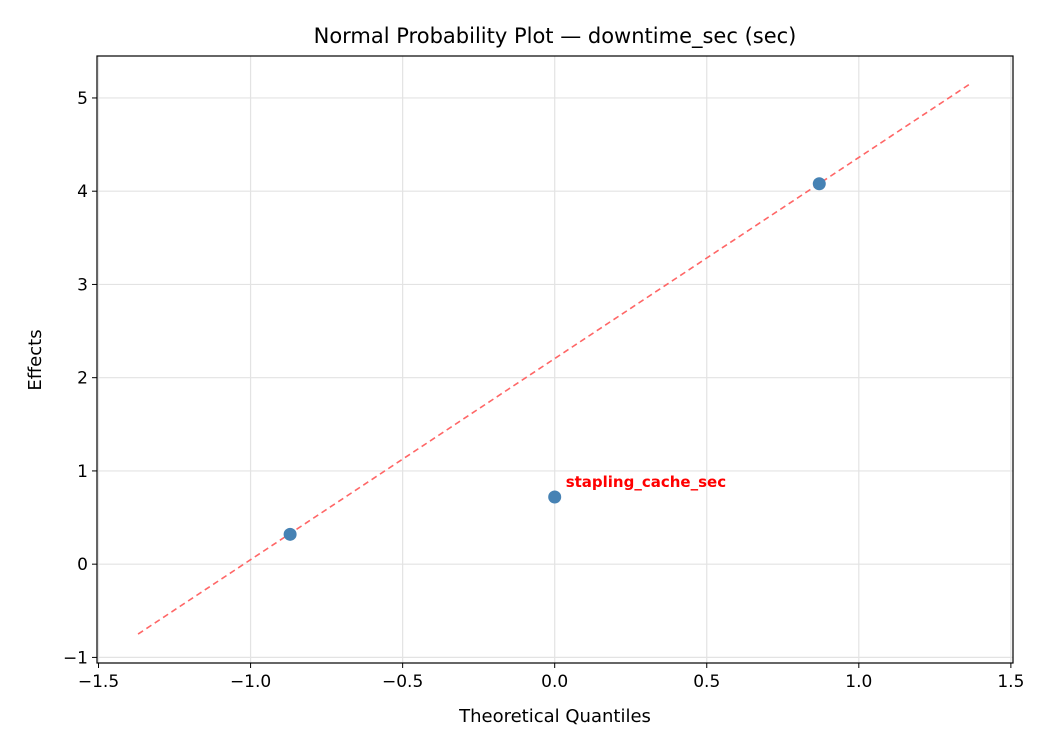  Describe the element at coordinates (554, 716) in the screenshot. I see `x-axis-label: Theoretical Quantiles` at that location.